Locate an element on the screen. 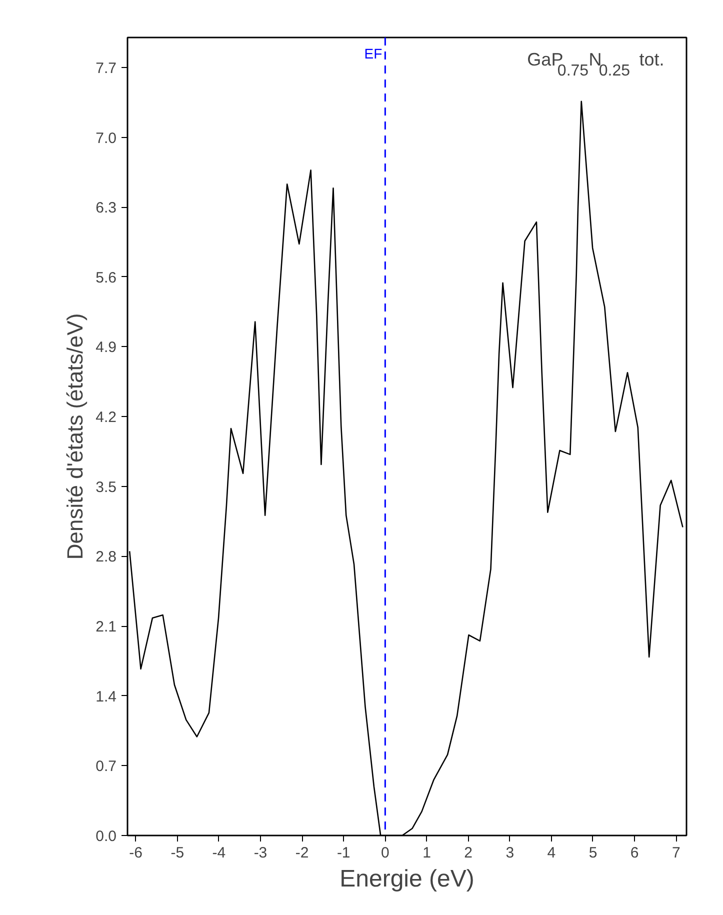  x-tick-label: -2 is located at coordinates (302, 853).